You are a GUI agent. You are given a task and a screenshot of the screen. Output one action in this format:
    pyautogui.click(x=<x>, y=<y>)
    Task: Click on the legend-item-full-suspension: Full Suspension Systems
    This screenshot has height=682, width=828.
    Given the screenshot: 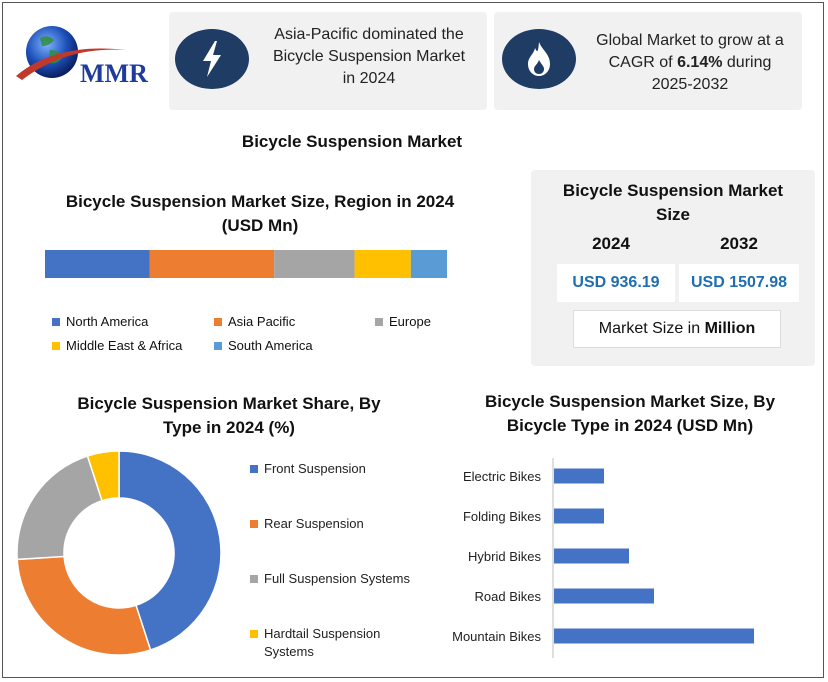 What is the action you would take?
    pyautogui.click(x=337, y=579)
    